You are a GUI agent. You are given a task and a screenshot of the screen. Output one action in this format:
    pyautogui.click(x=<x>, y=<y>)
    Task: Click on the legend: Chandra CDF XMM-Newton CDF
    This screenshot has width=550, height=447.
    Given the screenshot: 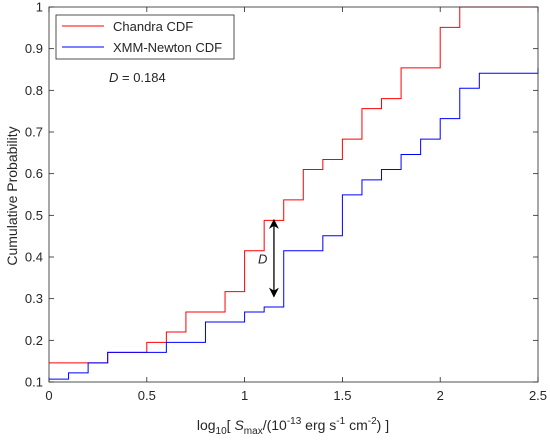 What is the action you would take?
    pyautogui.click(x=145, y=37)
    